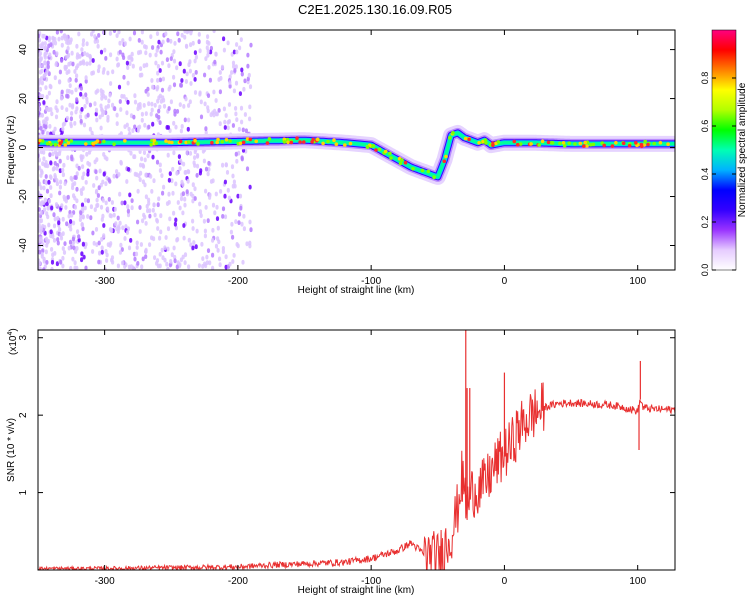  Describe the element at coordinates (371, 581) in the screenshot. I see `snr-xtick-label: -100` at that location.